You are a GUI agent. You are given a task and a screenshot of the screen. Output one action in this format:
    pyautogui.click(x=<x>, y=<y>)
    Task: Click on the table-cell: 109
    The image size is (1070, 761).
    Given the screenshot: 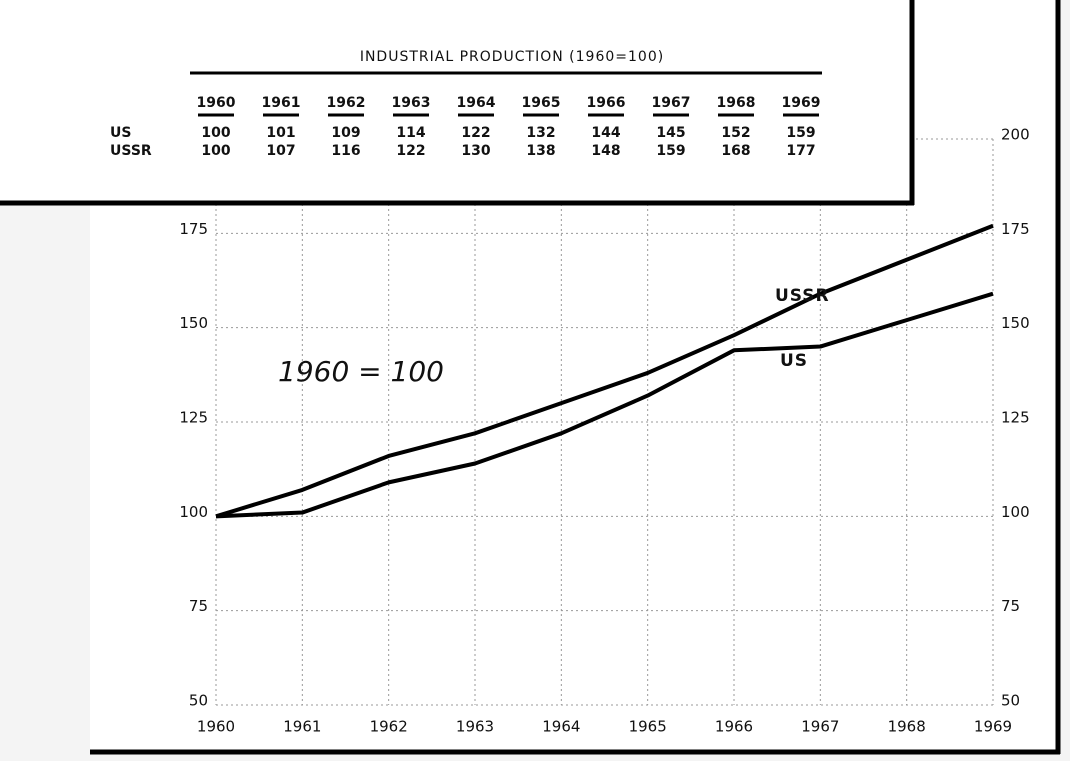 What is the action you would take?
    pyautogui.click(x=345, y=133)
    